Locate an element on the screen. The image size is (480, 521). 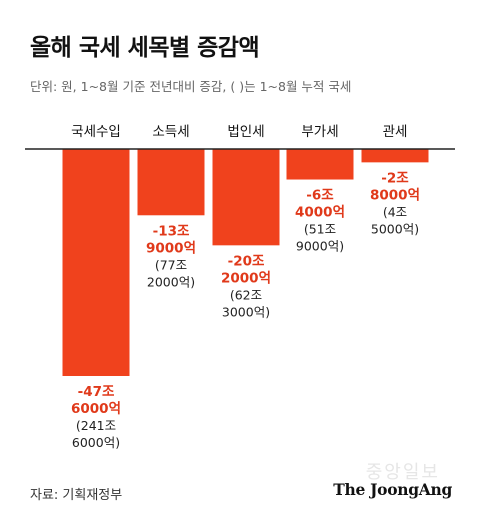
data-label-total: 6000억) is located at coordinates (96, 442).